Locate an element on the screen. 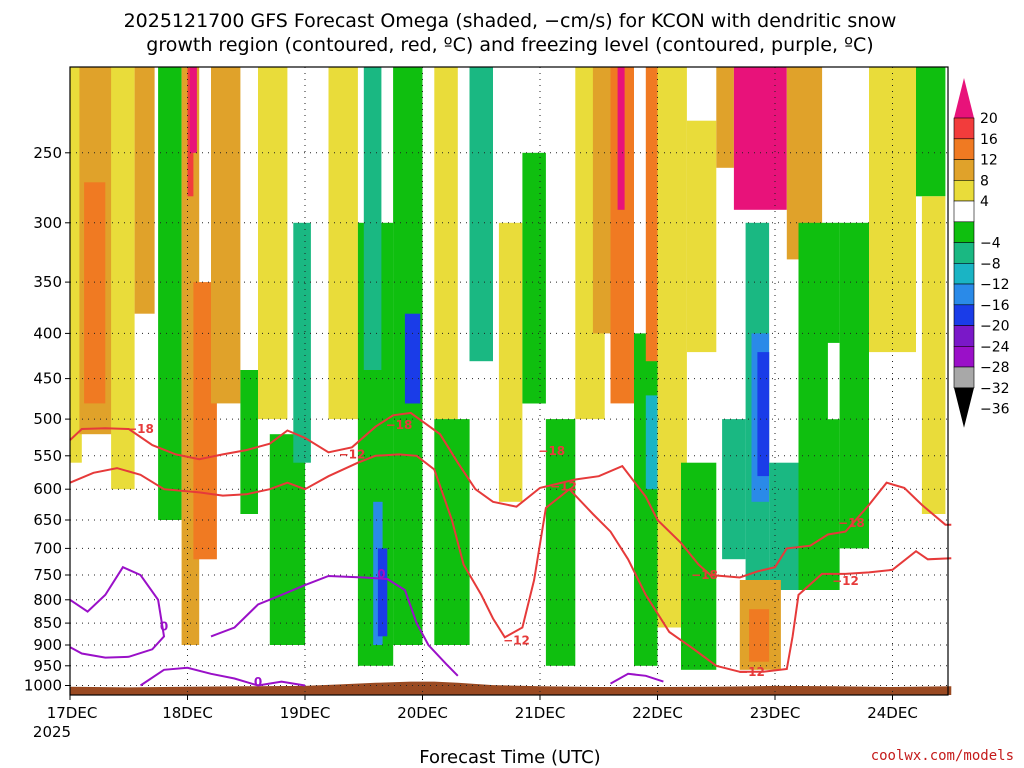  terrain-layer is located at coordinates (511, 688).